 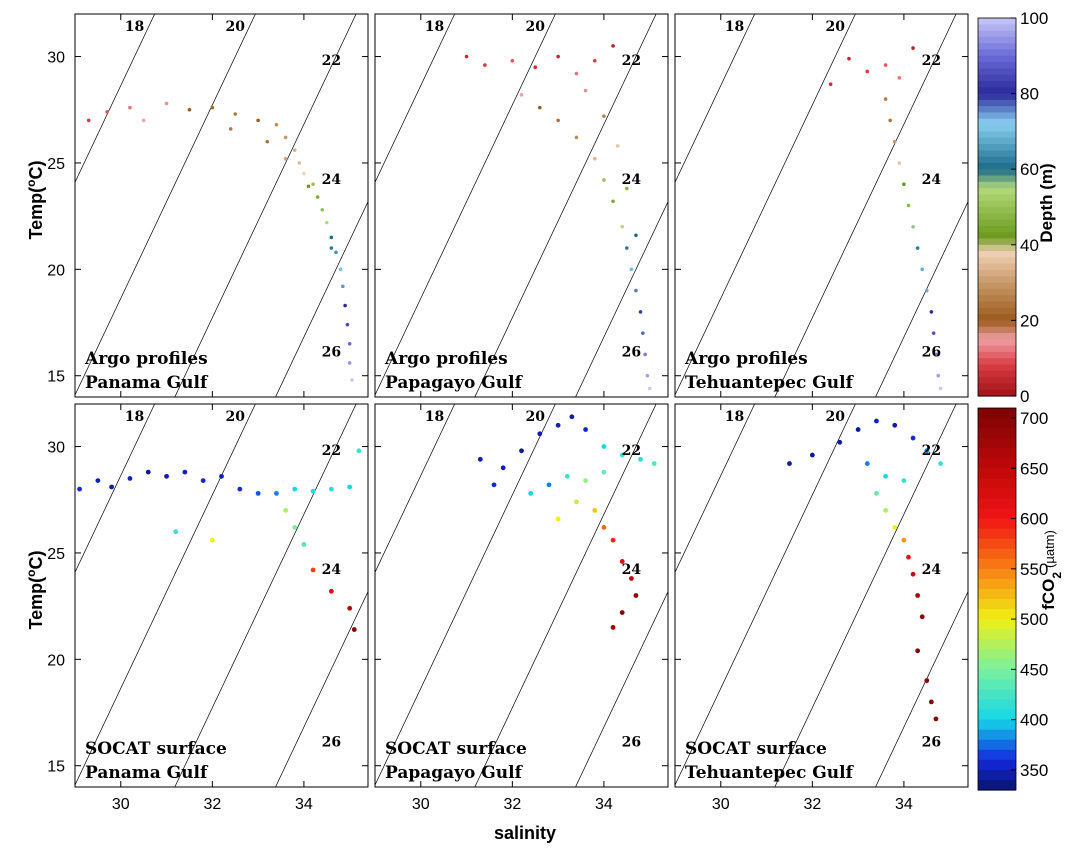 What do you see at coordinates (1034, 519) in the screenshot?
I see `colorbar-tick-label: 600` at bounding box center [1034, 519].